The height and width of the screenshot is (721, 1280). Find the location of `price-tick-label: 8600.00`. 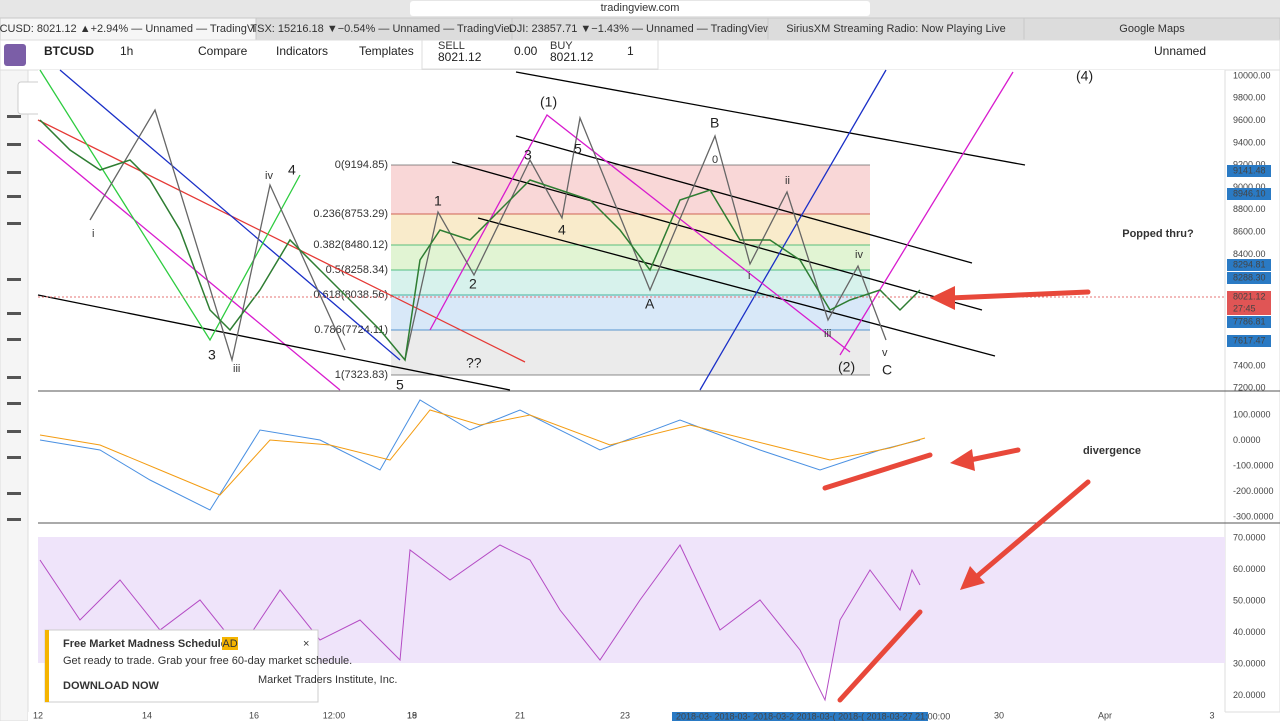

price-tick-label: 8600.00 is located at coordinates (1249, 231).